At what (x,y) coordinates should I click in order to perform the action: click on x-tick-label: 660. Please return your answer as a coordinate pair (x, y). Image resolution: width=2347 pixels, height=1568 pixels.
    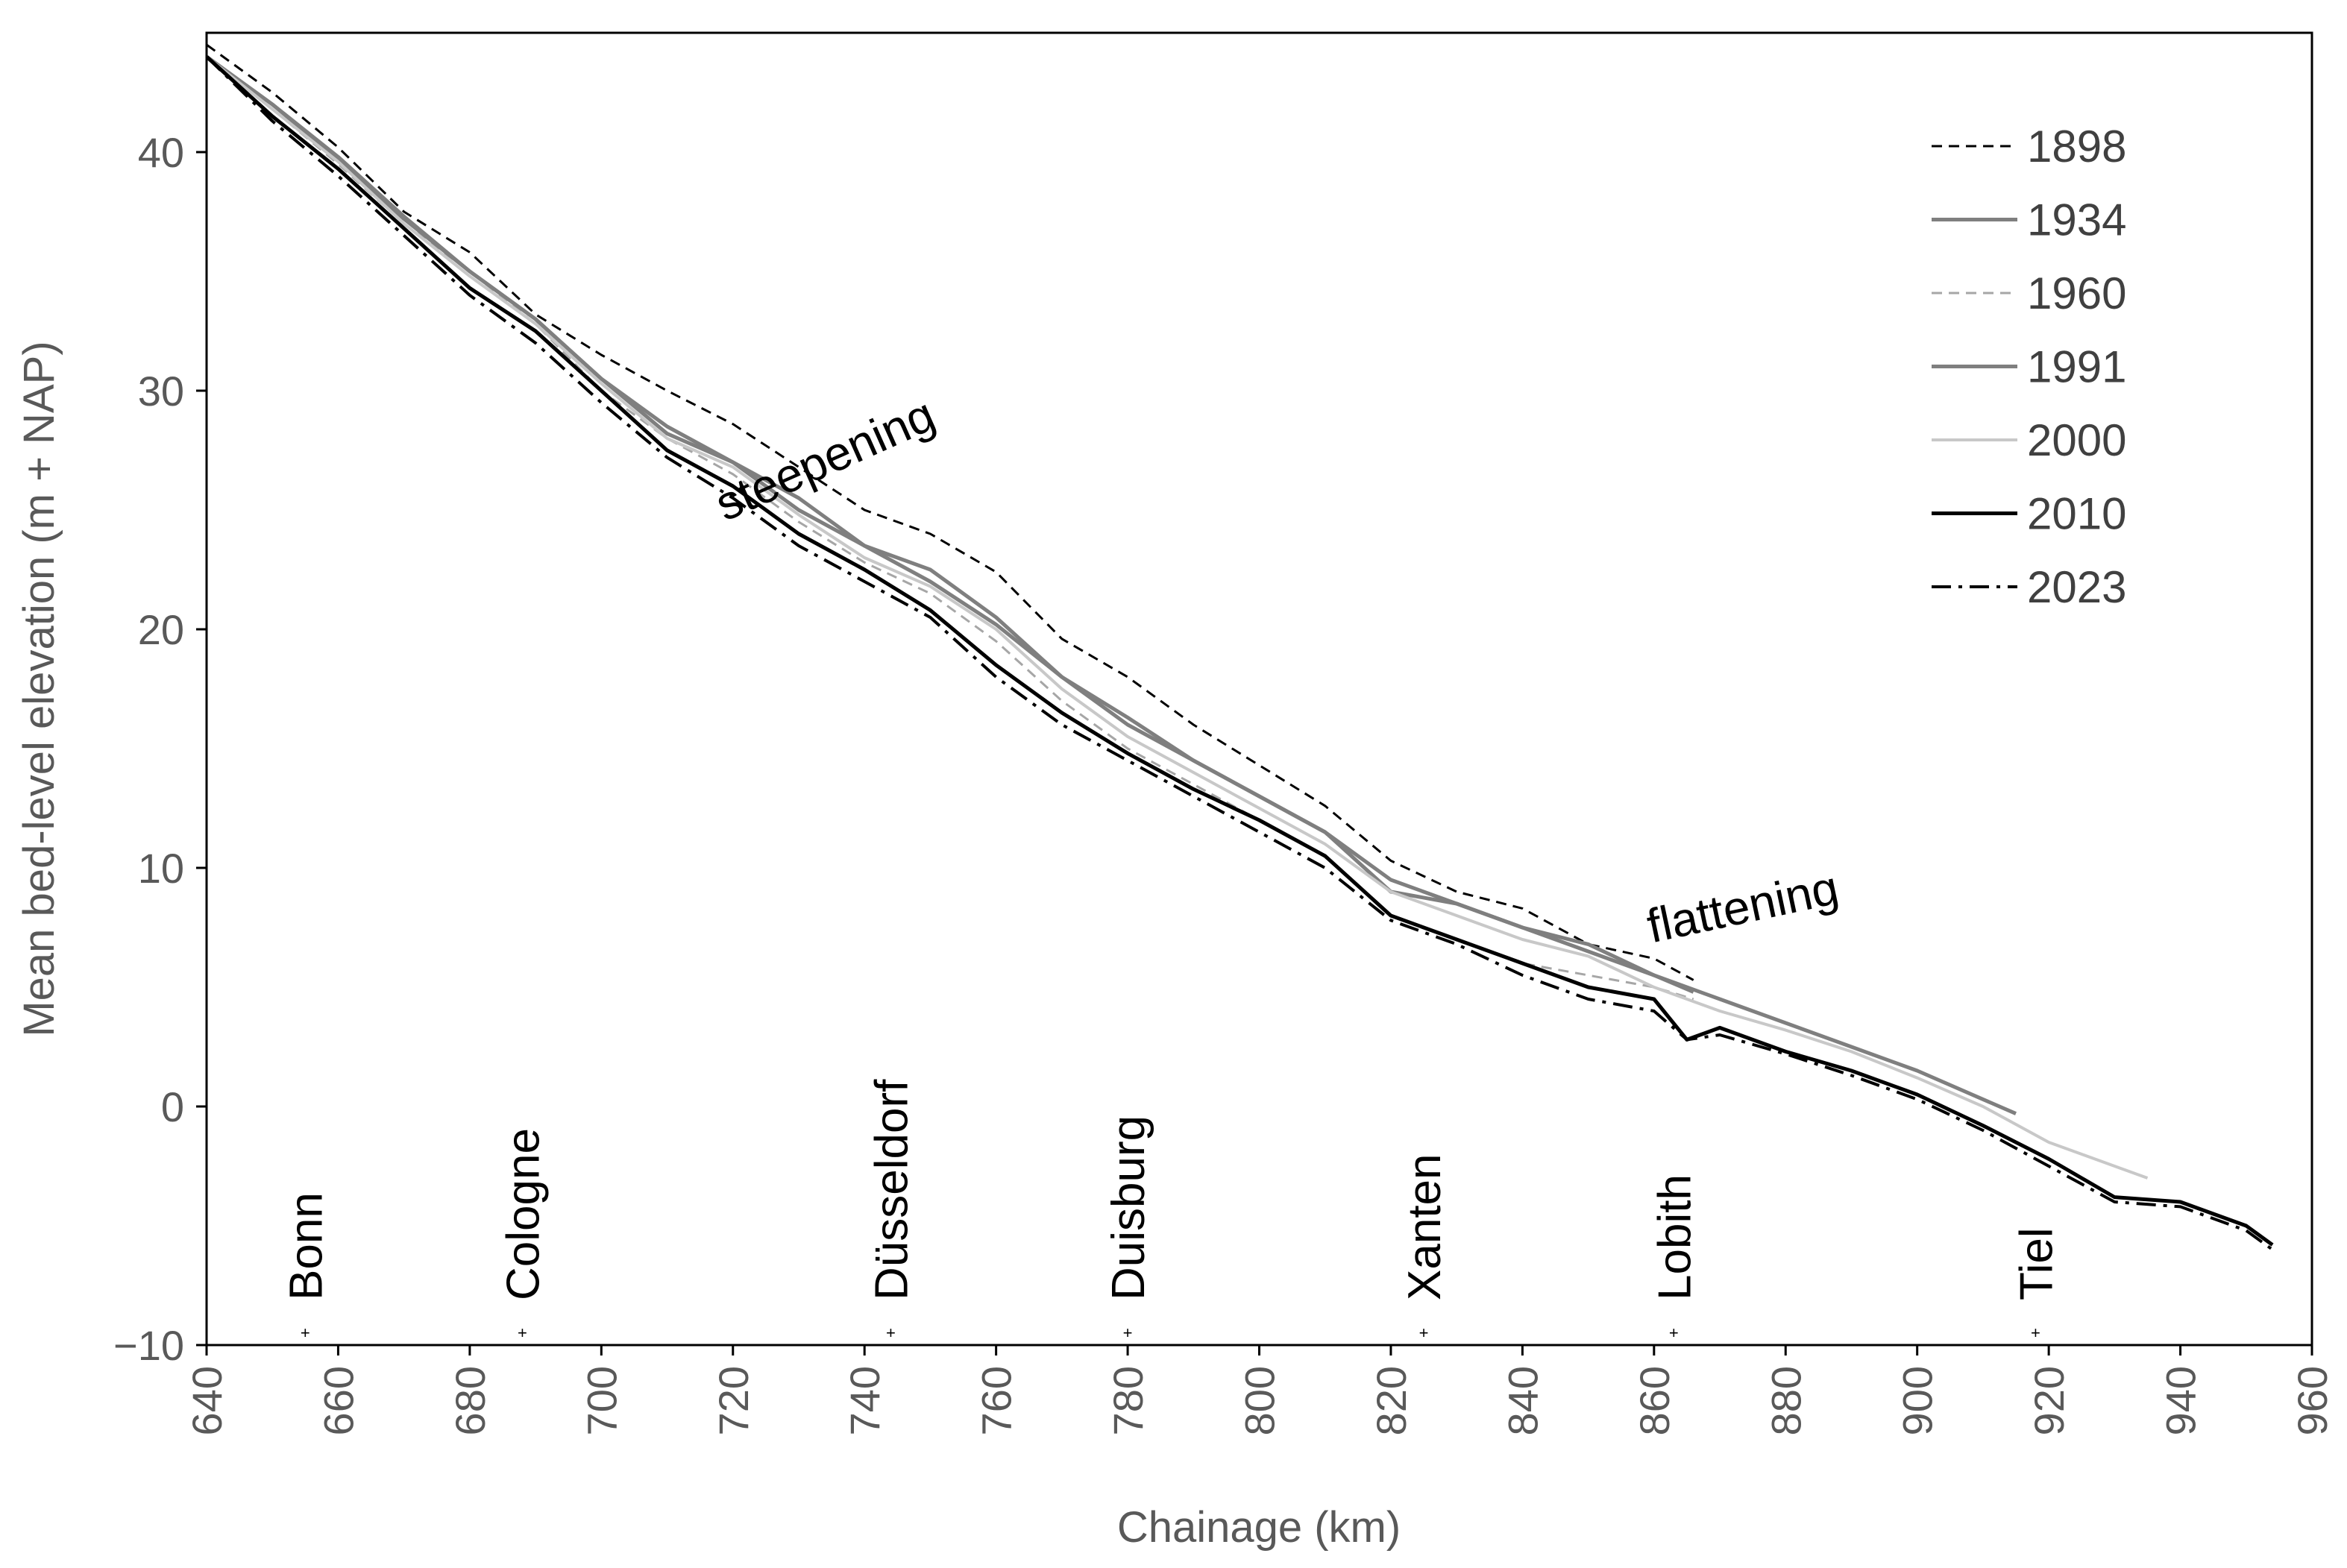
    Looking at the image, I should click on (339, 1400).